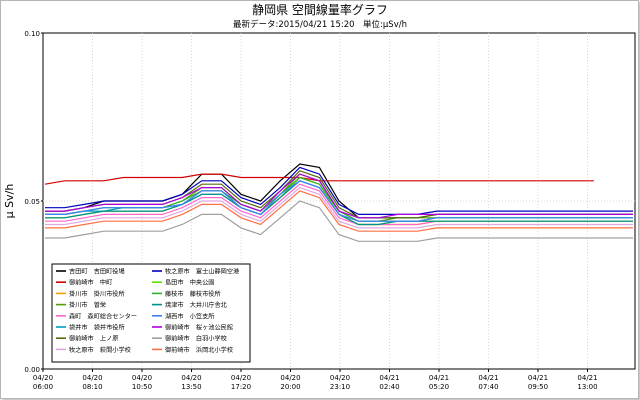  I want to click on y-tick-label: 0.10, so click(32, 34).